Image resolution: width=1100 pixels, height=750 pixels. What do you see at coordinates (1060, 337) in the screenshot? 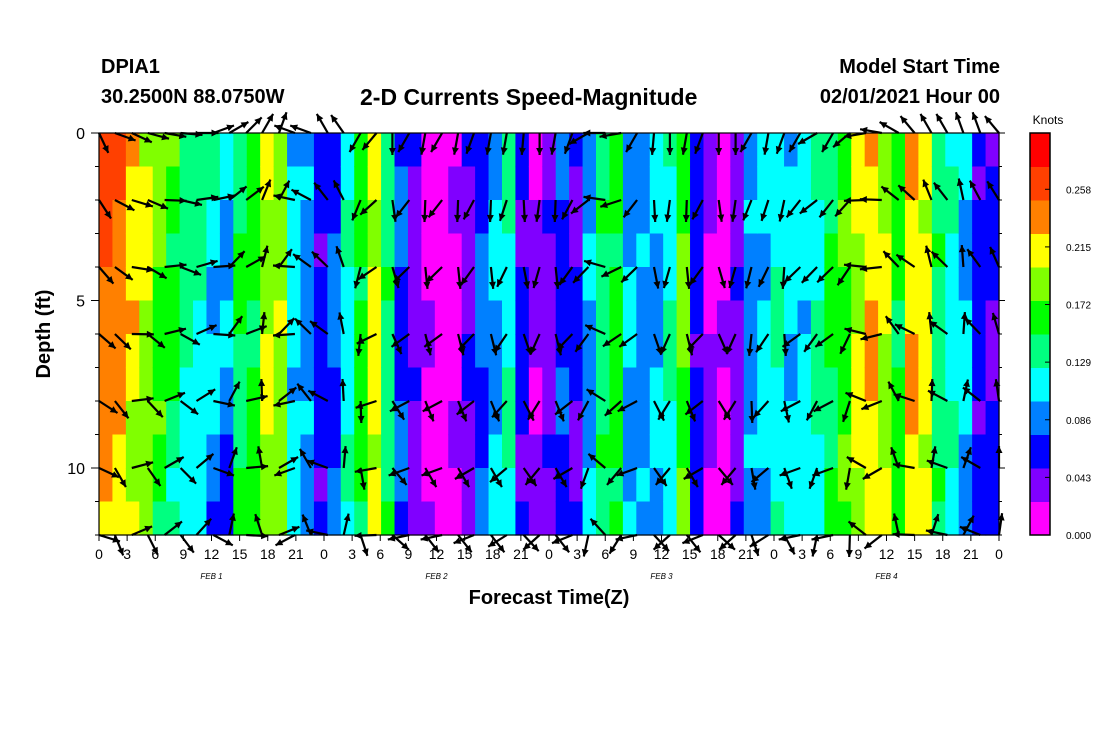
I see `colorbar: 0.258 0.215 0.172 0.129 0.086 0.043 0.000` at bounding box center [1060, 337].